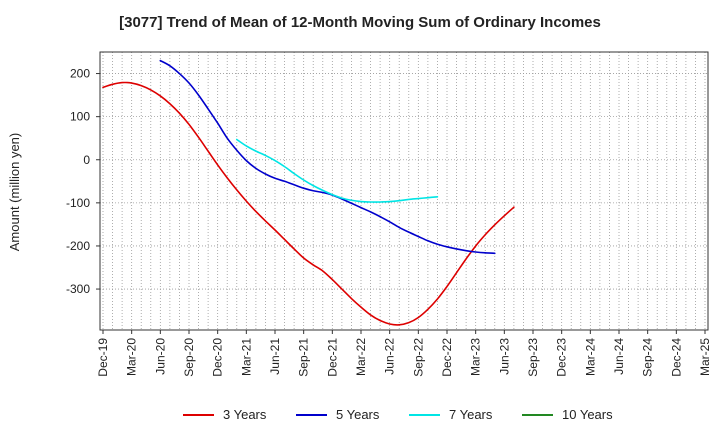 This screenshot has width=720, height=440. What do you see at coordinates (189, 357) in the screenshot?
I see `x-tick-label: Sep-20` at bounding box center [189, 357].